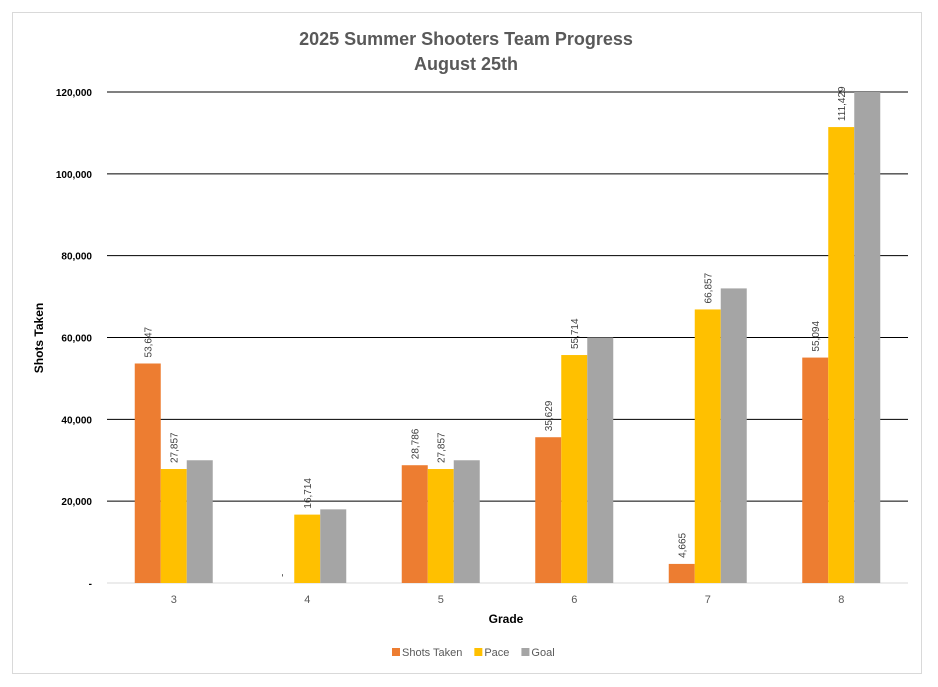  Describe the element at coordinates (416, 443) in the screenshot. I see `data-label: 28,786` at that location.